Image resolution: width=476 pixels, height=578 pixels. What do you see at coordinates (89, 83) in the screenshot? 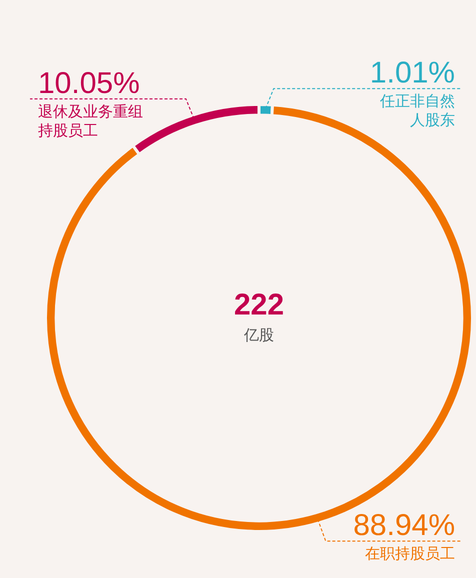
I see `data-label: 10.05%` at bounding box center [89, 83].